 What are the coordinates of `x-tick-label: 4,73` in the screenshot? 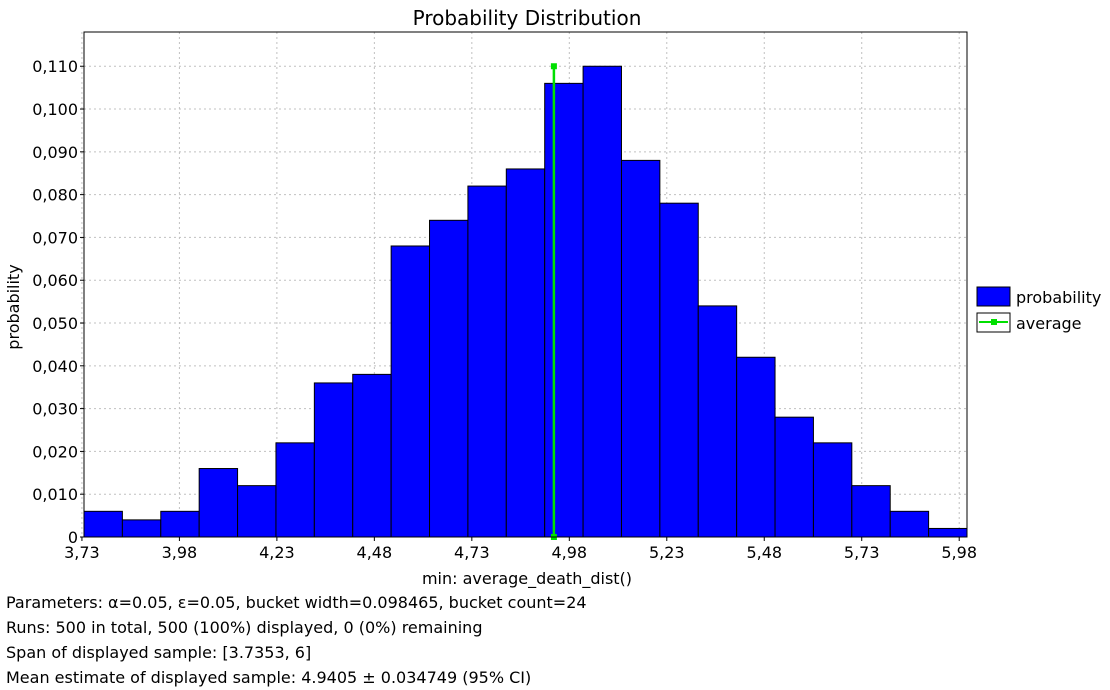 It's located at (472, 552).